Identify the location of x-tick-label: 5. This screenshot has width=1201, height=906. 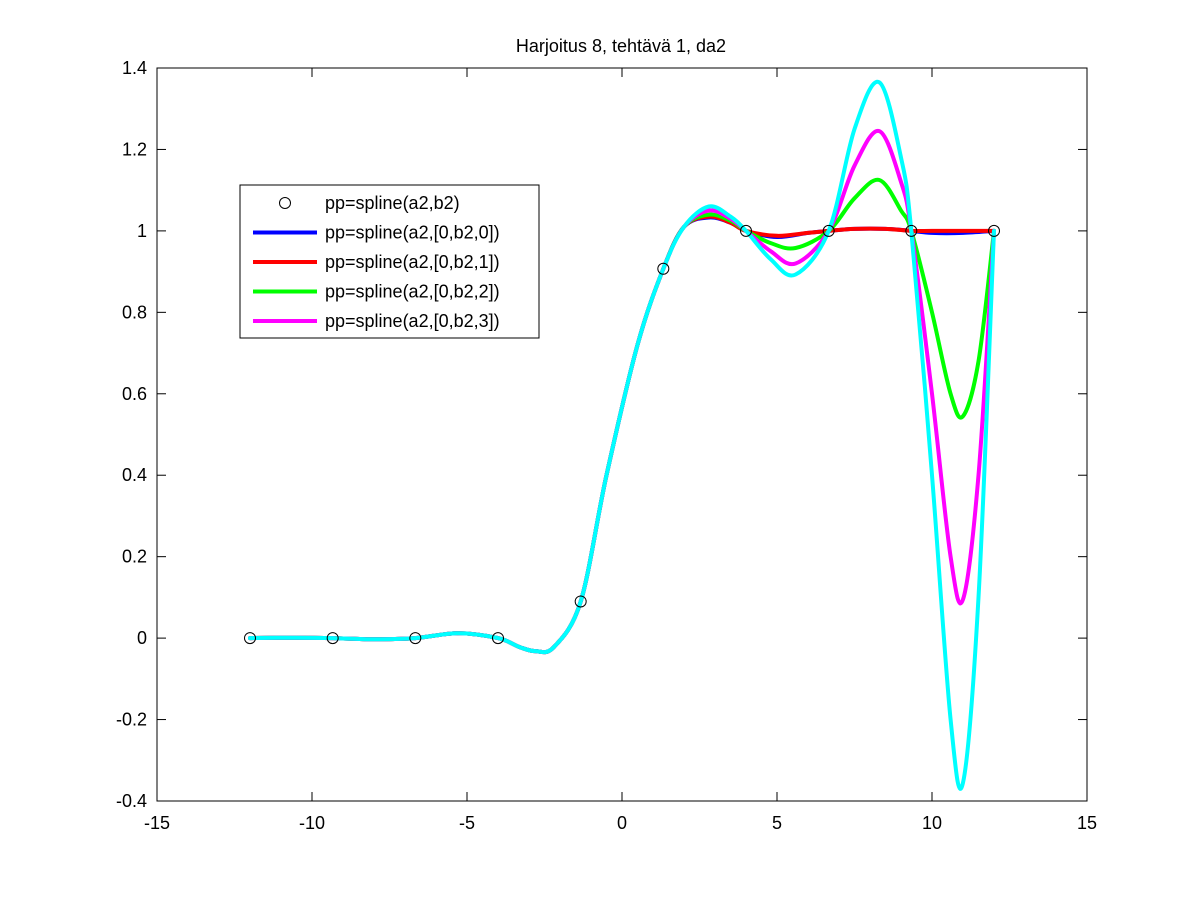
(777, 823).